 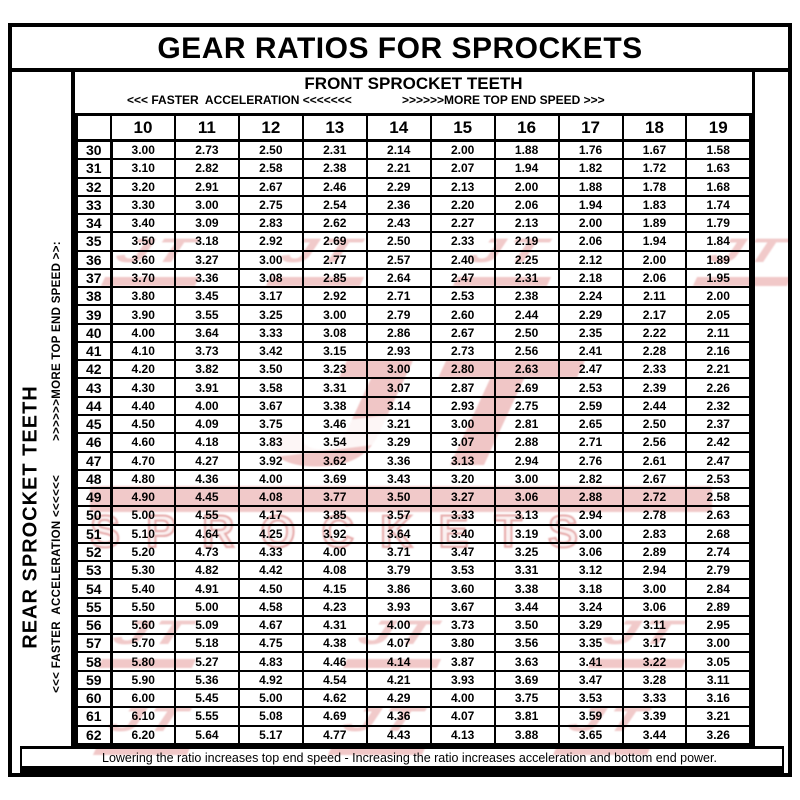 What do you see at coordinates (462, 661) in the screenshot?
I see `ratio-cell: 3.87` at bounding box center [462, 661].